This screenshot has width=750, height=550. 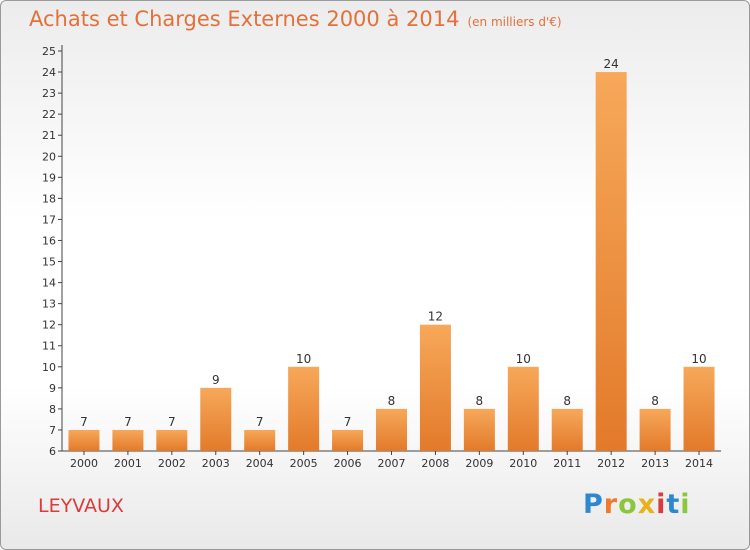 What do you see at coordinates (49, 283) in the screenshot?
I see `y-tick-label: 14` at bounding box center [49, 283].